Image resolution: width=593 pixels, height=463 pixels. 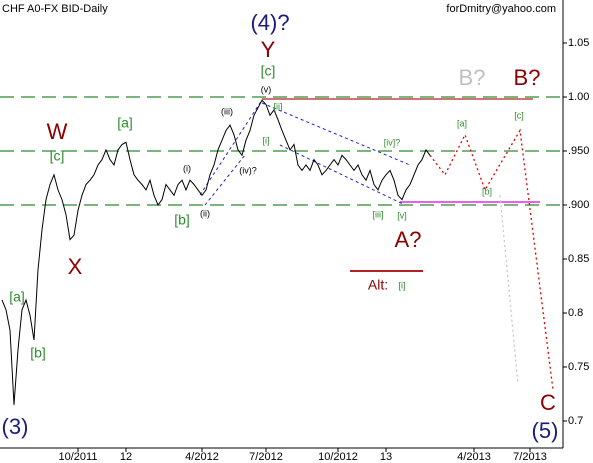 I want to click on x-tick-label: 4/2013, so click(x=474, y=457).